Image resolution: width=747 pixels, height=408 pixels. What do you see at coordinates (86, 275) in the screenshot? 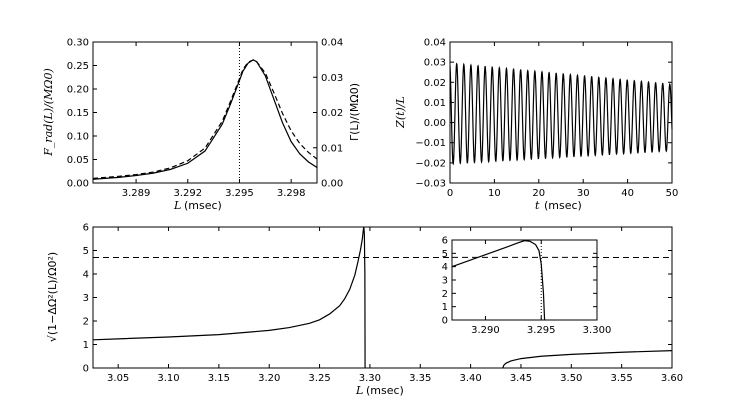
I see `panel-c-ytick-label: 4` at bounding box center [86, 275].